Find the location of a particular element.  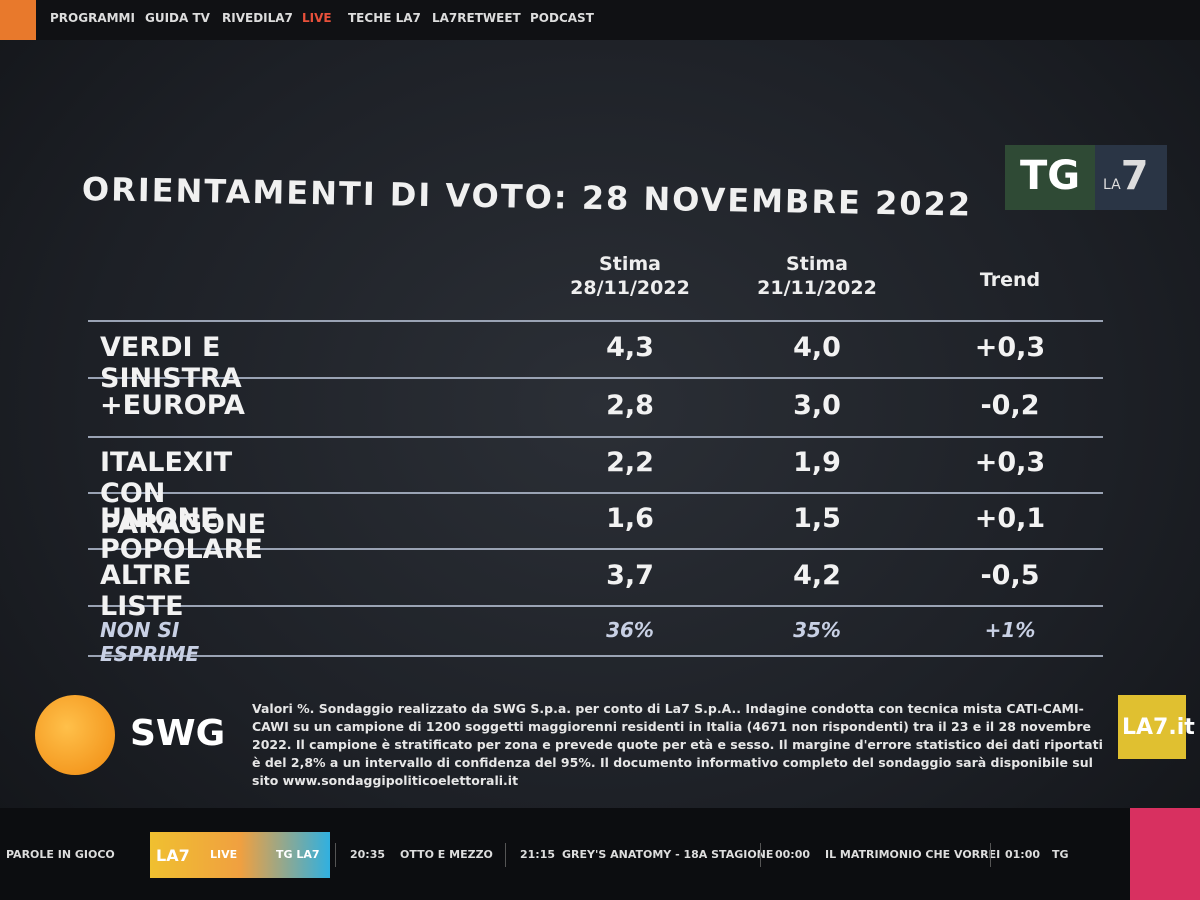

cell-party: NON SI ESPRIME is located at coordinates (150, 642).